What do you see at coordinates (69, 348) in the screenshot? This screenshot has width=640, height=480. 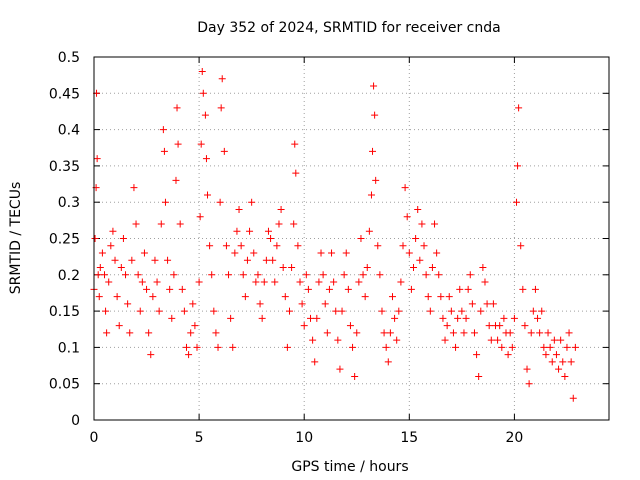 I see `y-tick-label: 0.1` at bounding box center [69, 348].